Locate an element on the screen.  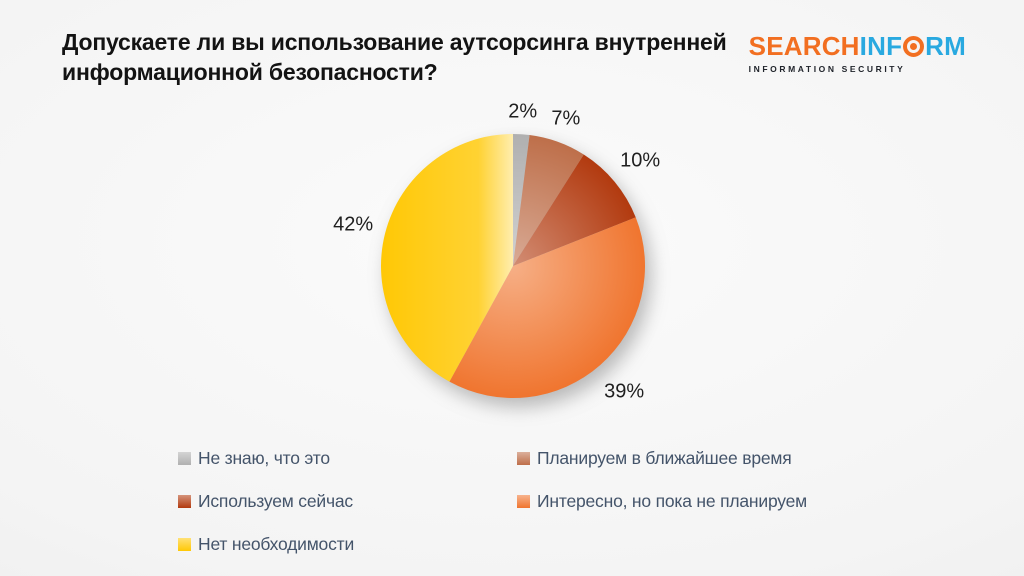
logo-rm-text: RM is located at coordinates (945, 46).